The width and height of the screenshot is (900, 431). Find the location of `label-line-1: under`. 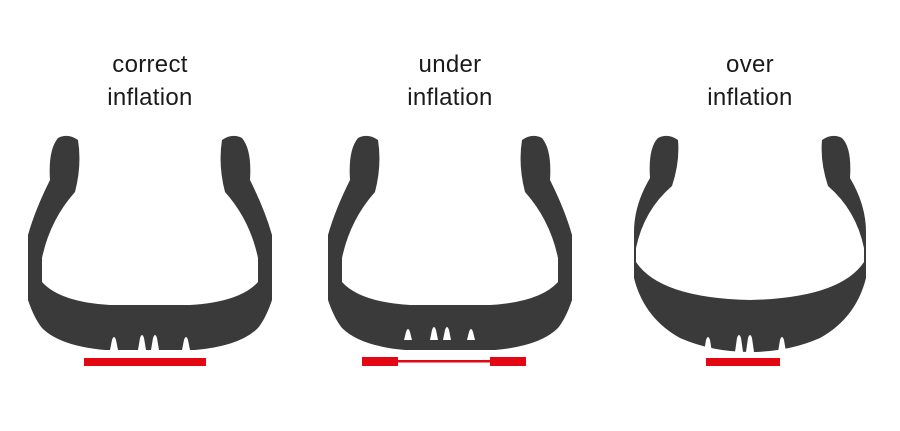

label-line-1: under is located at coordinates (450, 64).